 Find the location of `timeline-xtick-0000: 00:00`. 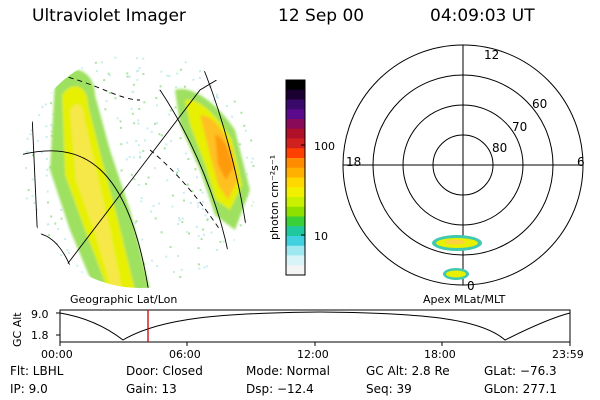

timeline-xtick-0000: 00:00 is located at coordinates (57, 354).